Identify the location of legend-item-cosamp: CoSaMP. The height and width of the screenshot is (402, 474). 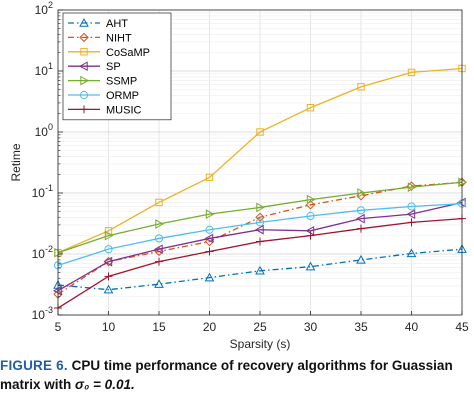
(109, 53).